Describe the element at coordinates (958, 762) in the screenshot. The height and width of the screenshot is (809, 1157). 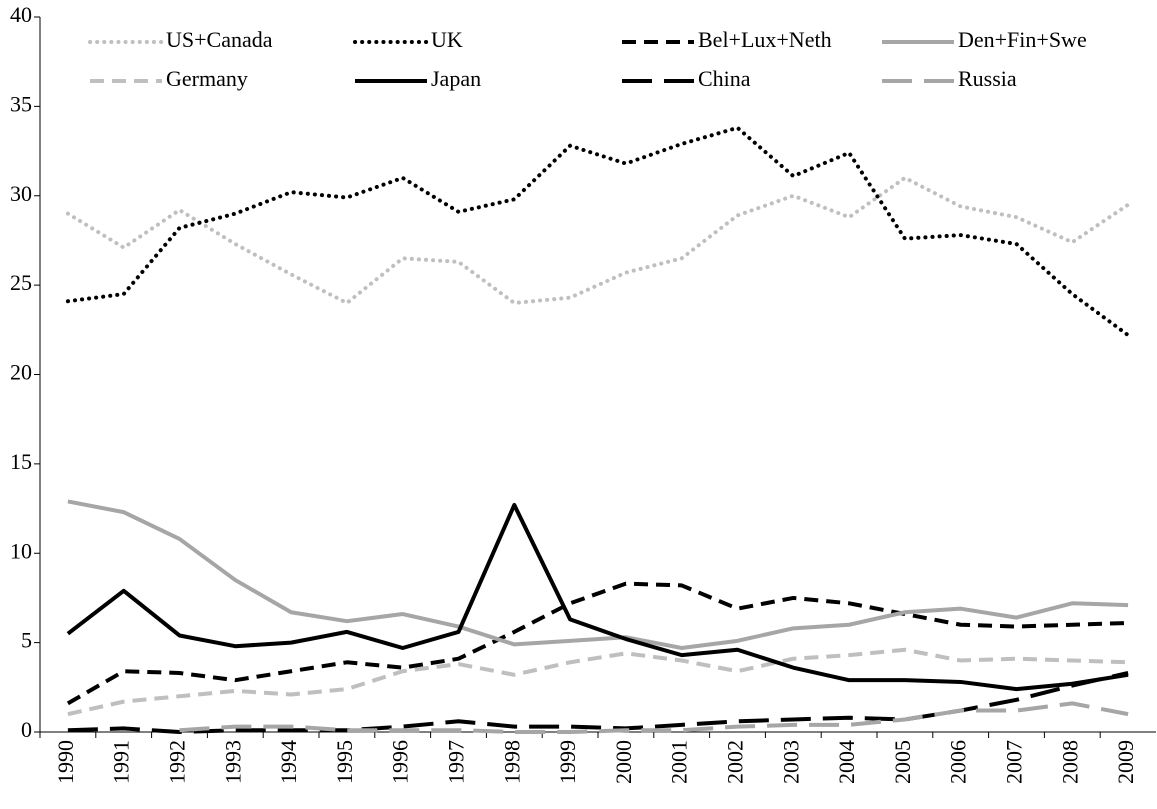
I see `x-tick-label: 2006` at that location.